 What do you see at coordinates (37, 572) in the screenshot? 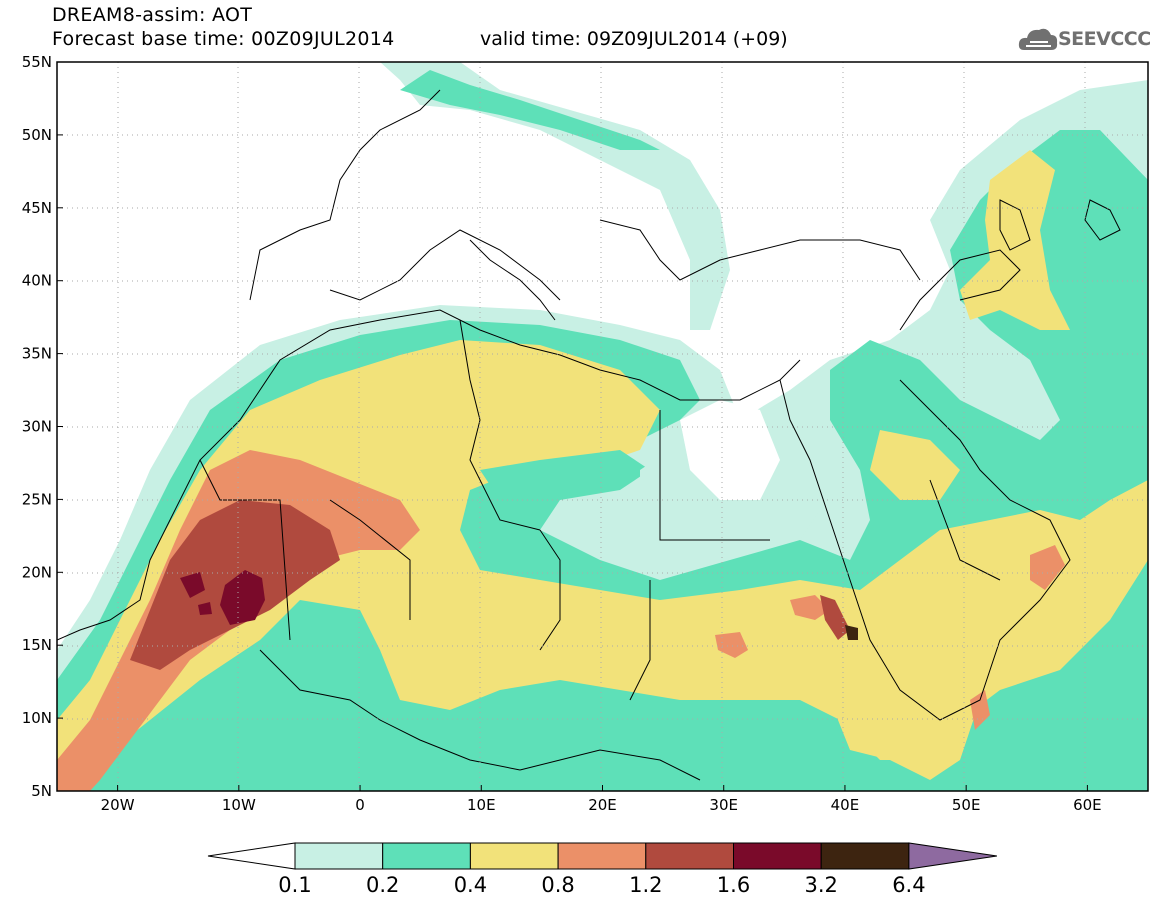
I see `lat-tick-label: 20N` at bounding box center [37, 572].